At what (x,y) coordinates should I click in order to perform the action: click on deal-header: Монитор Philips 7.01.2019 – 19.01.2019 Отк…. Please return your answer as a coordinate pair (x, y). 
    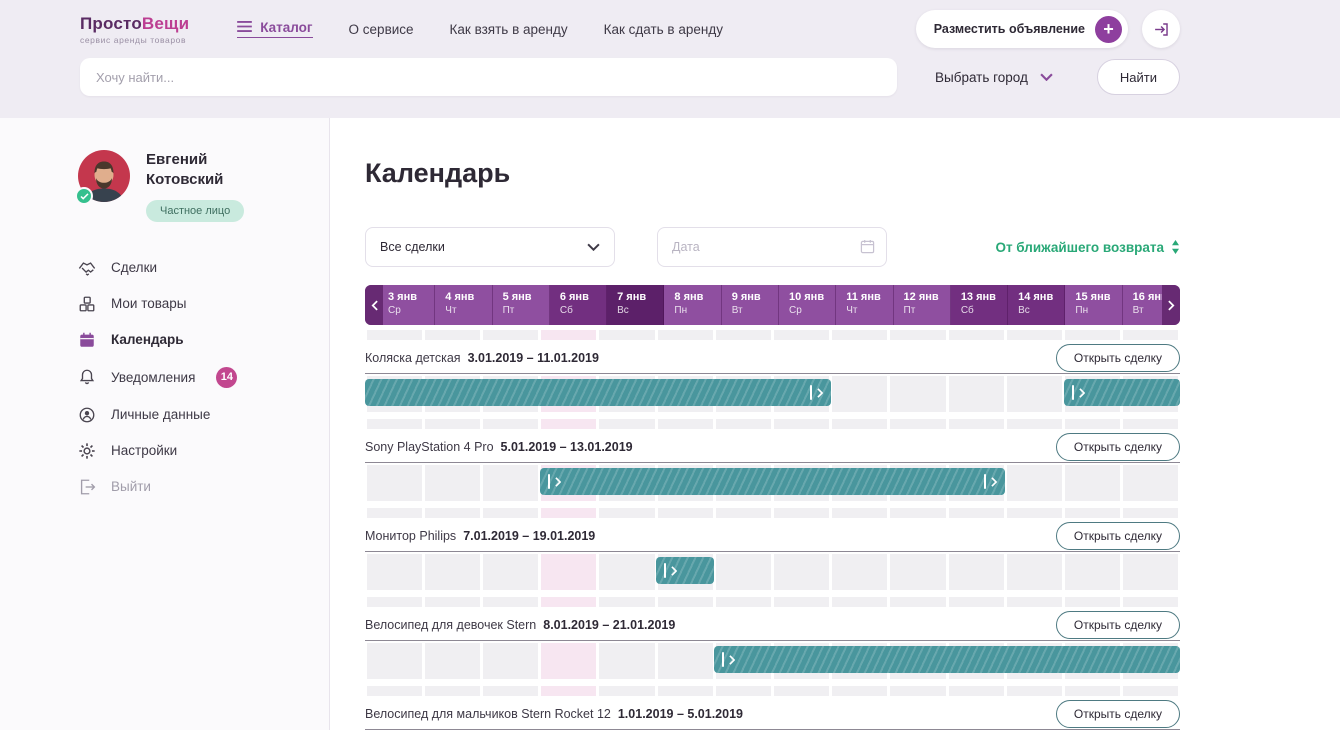
    Looking at the image, I should click on (772, 536).